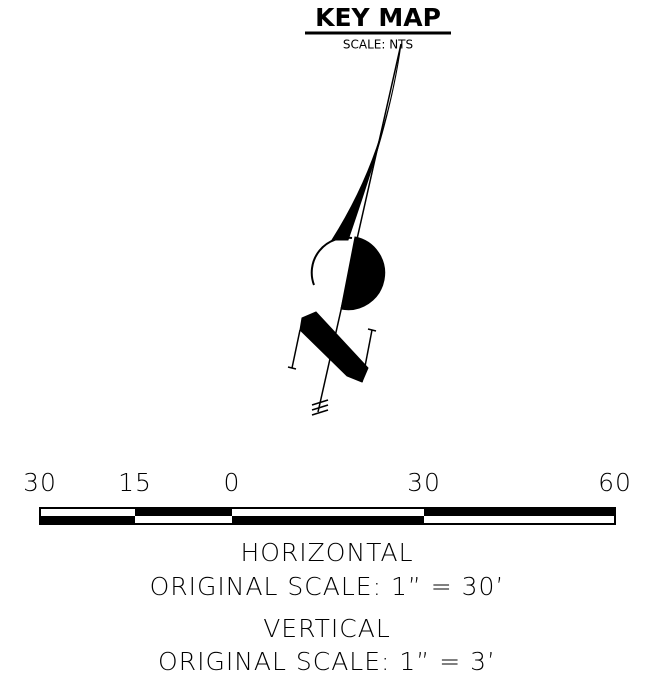  What do you see at coordinates (378, 45) in the screenshot?
I see `subtitle: SCALE: NTS` at bounding box center [378, 45].